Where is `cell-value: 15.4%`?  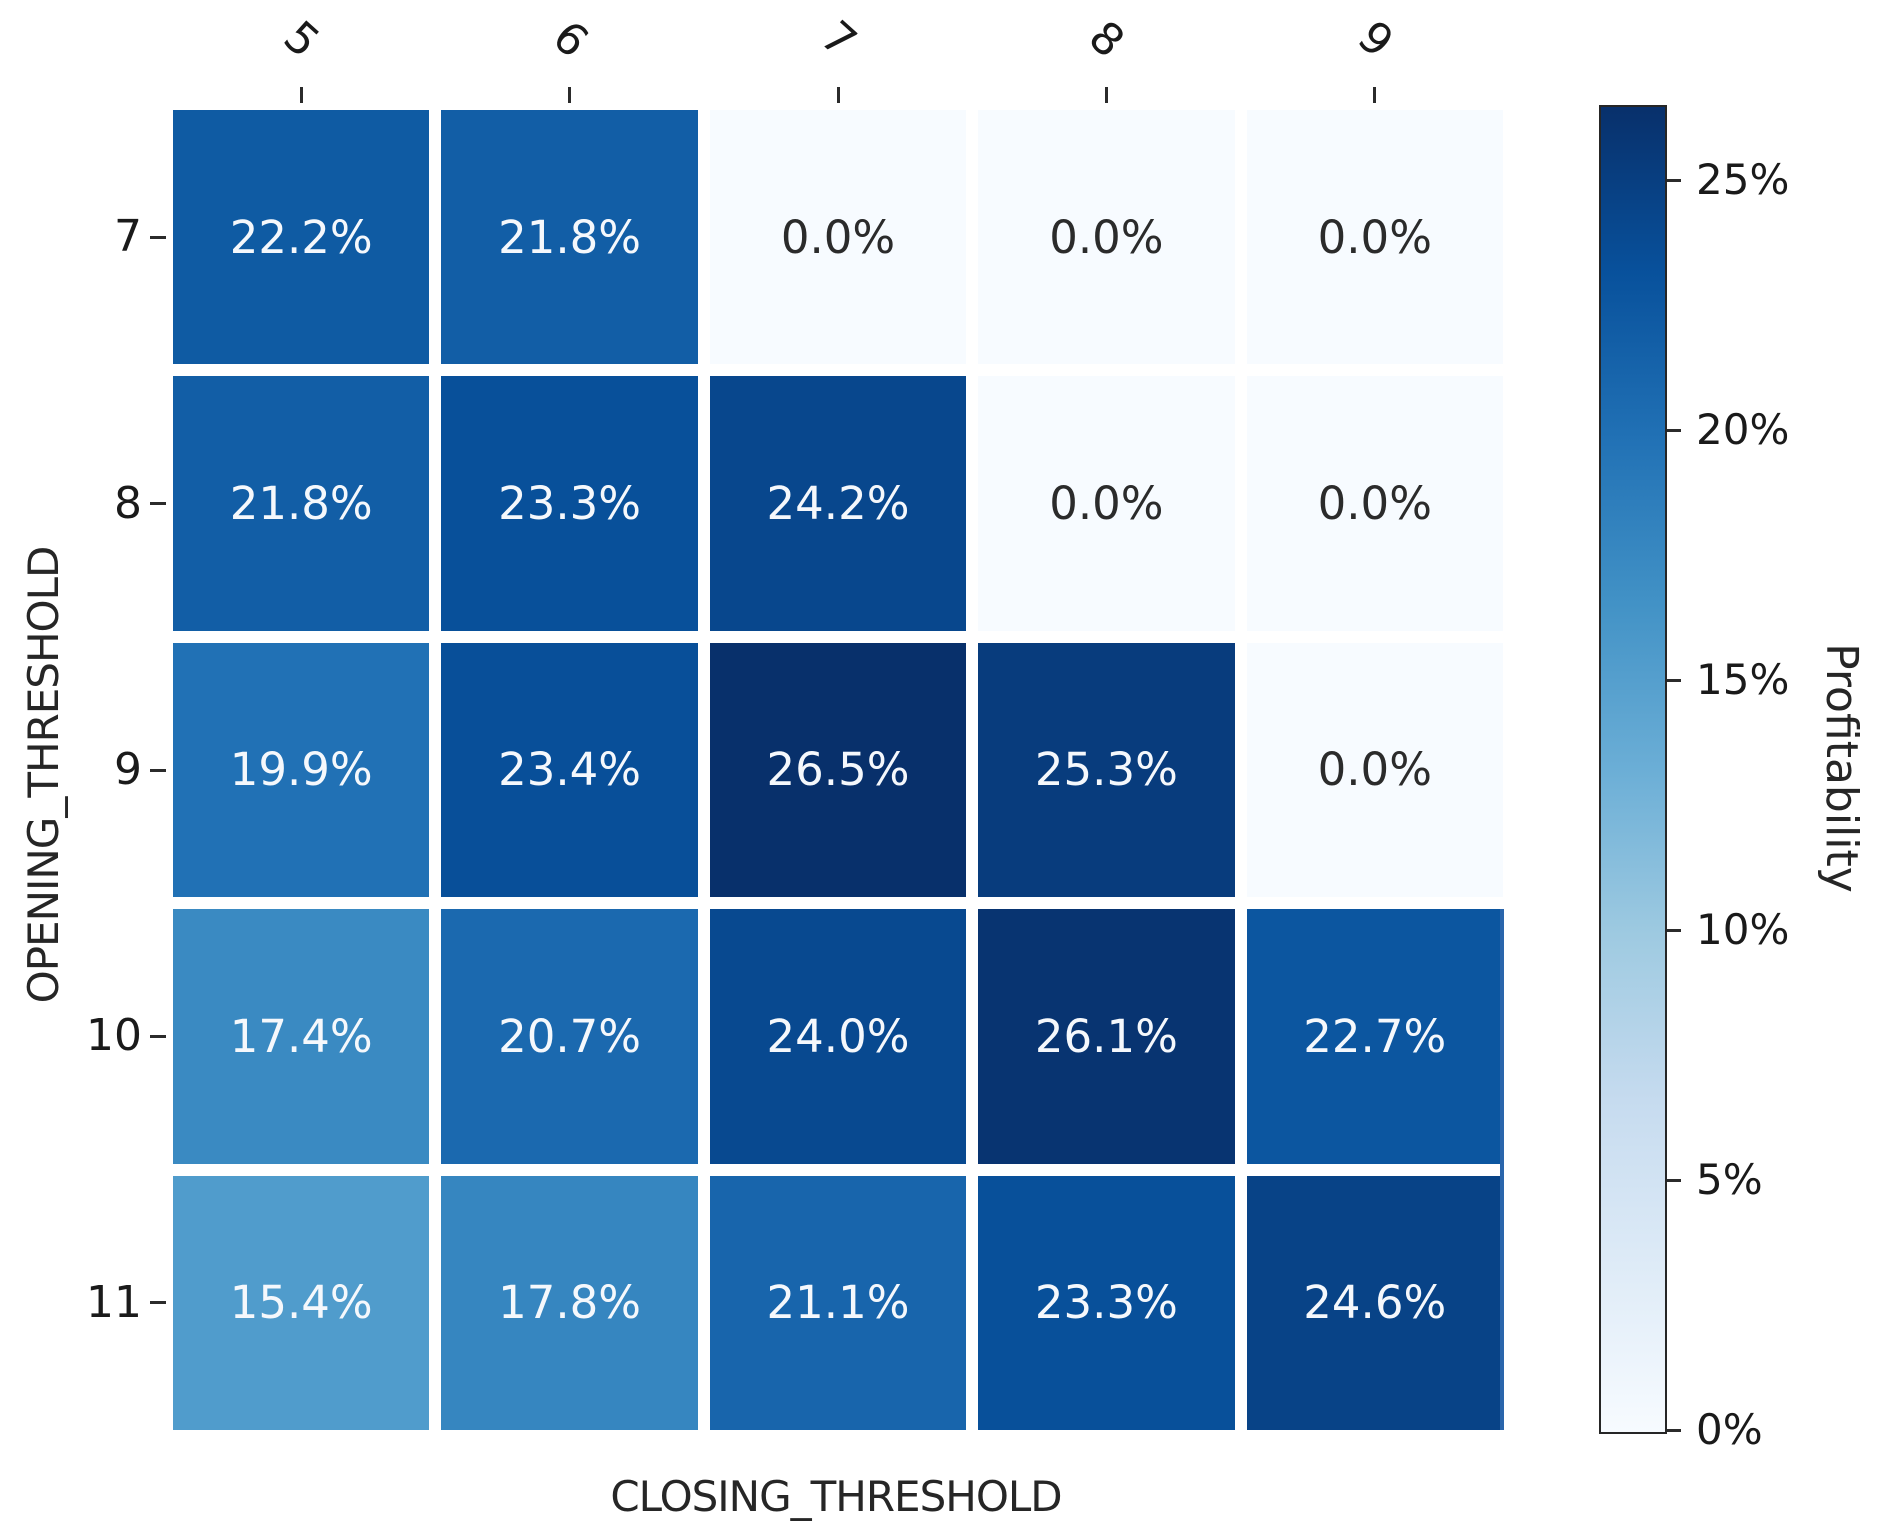 cell-value: 15.4% is located at coordinates (301, 1303).